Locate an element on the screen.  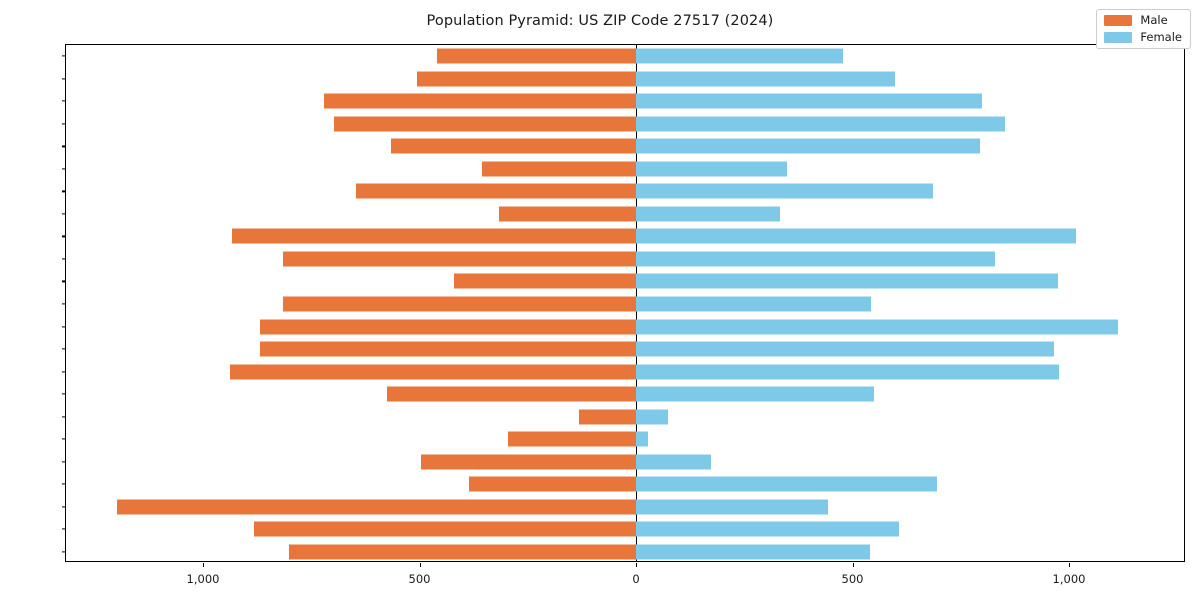
legend-label: Female is located at coordinates (1161, 36).